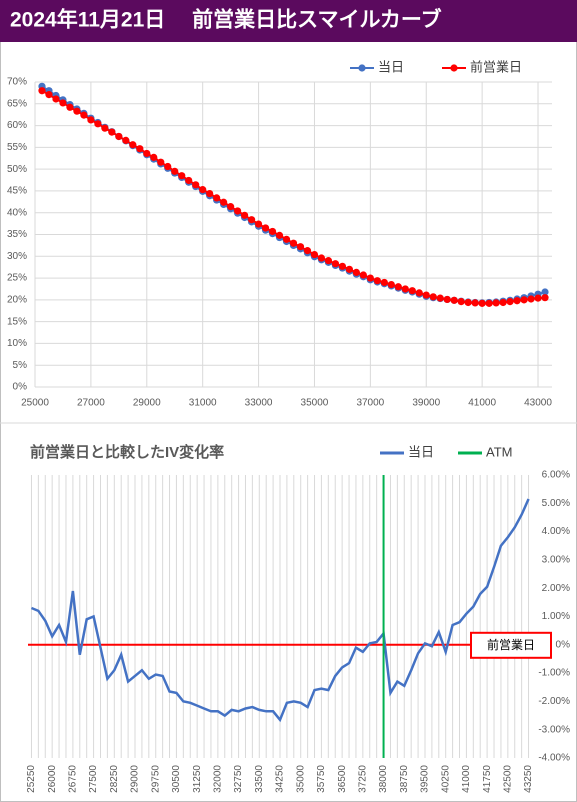 The image size is (577, 802). Describe the element at coordinates (556, 503) in the screenshot. I see `y-tick-label: 5.00%` at that location.